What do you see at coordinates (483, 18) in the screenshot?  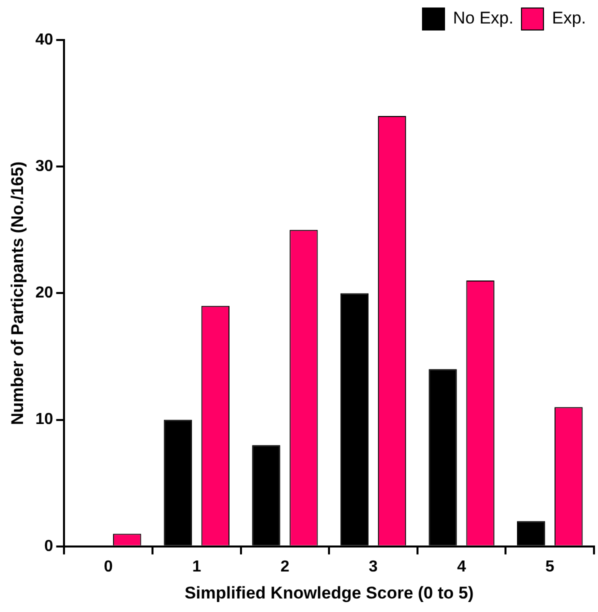 I see `legend-label: No Exp.` at bounding box center [483, 18].